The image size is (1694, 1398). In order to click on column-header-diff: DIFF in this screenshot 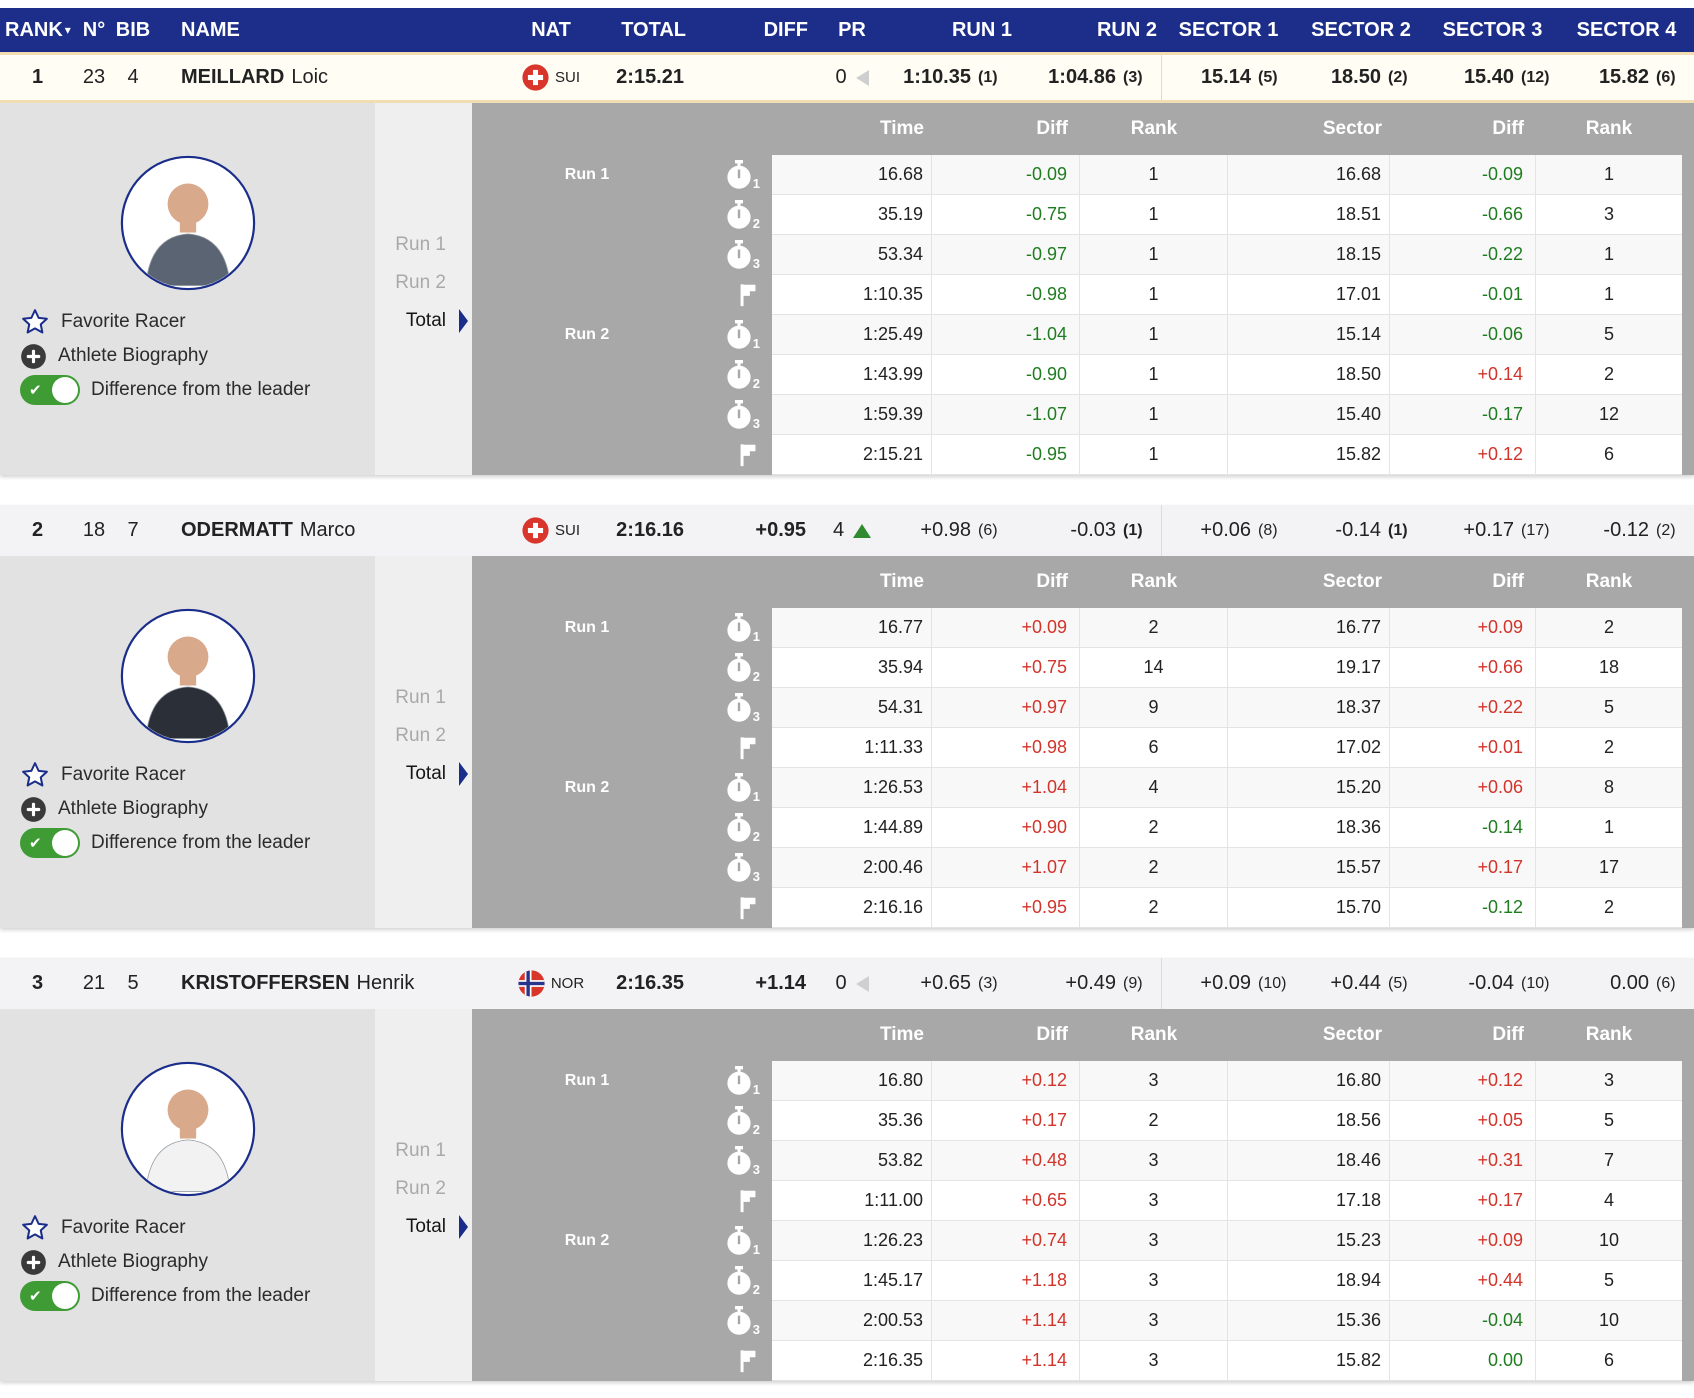, I will do `click(751, 30)`.